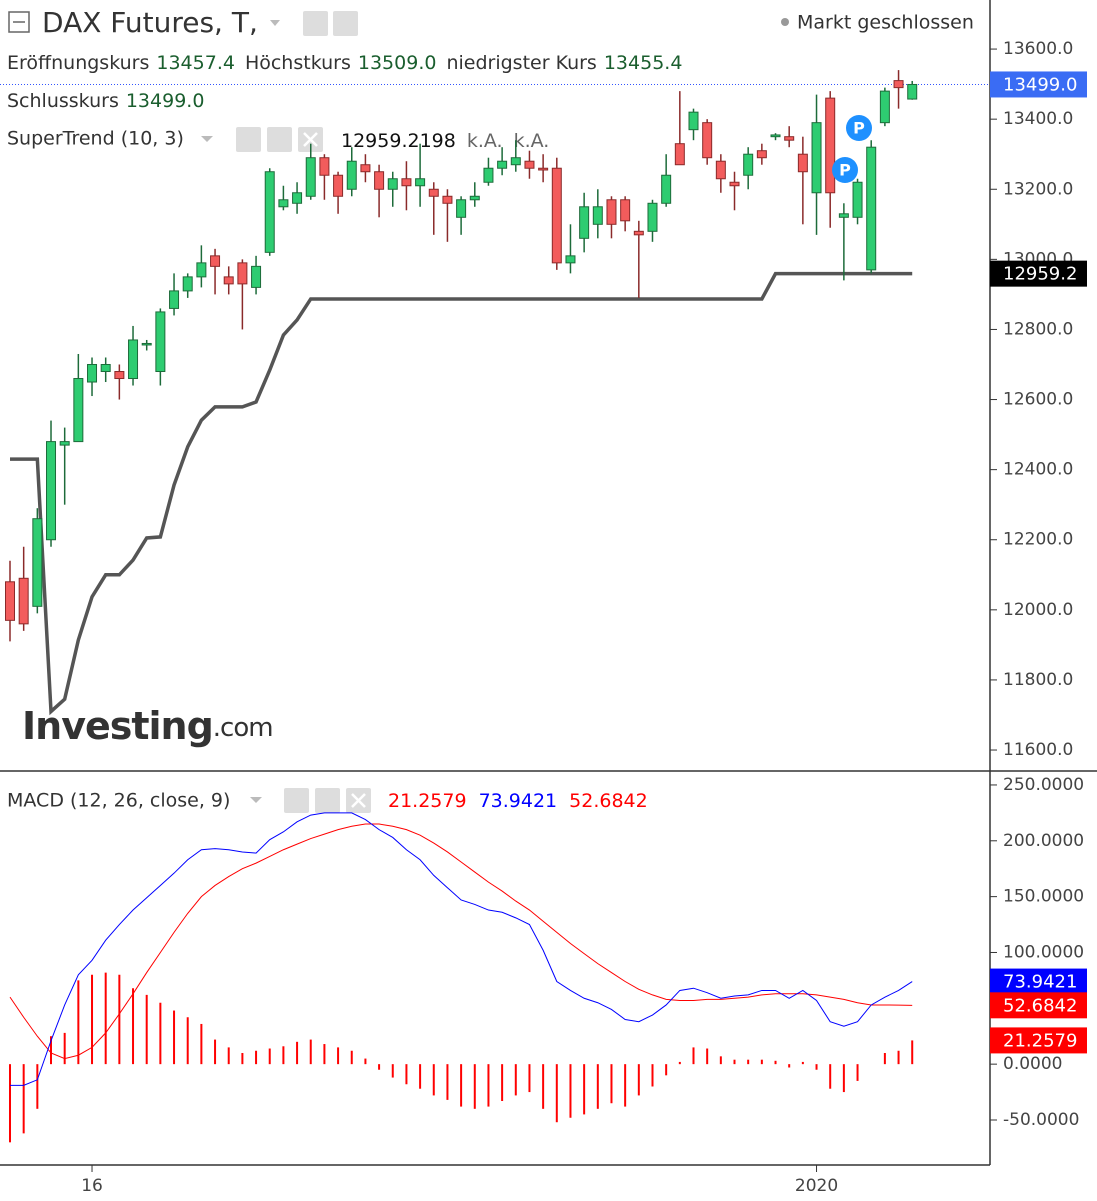 The image size is (1097, 1201). What do you see at coordinates (785, 22) in the screenshot?
I see `status-dot` at bounding box center [785, 22].